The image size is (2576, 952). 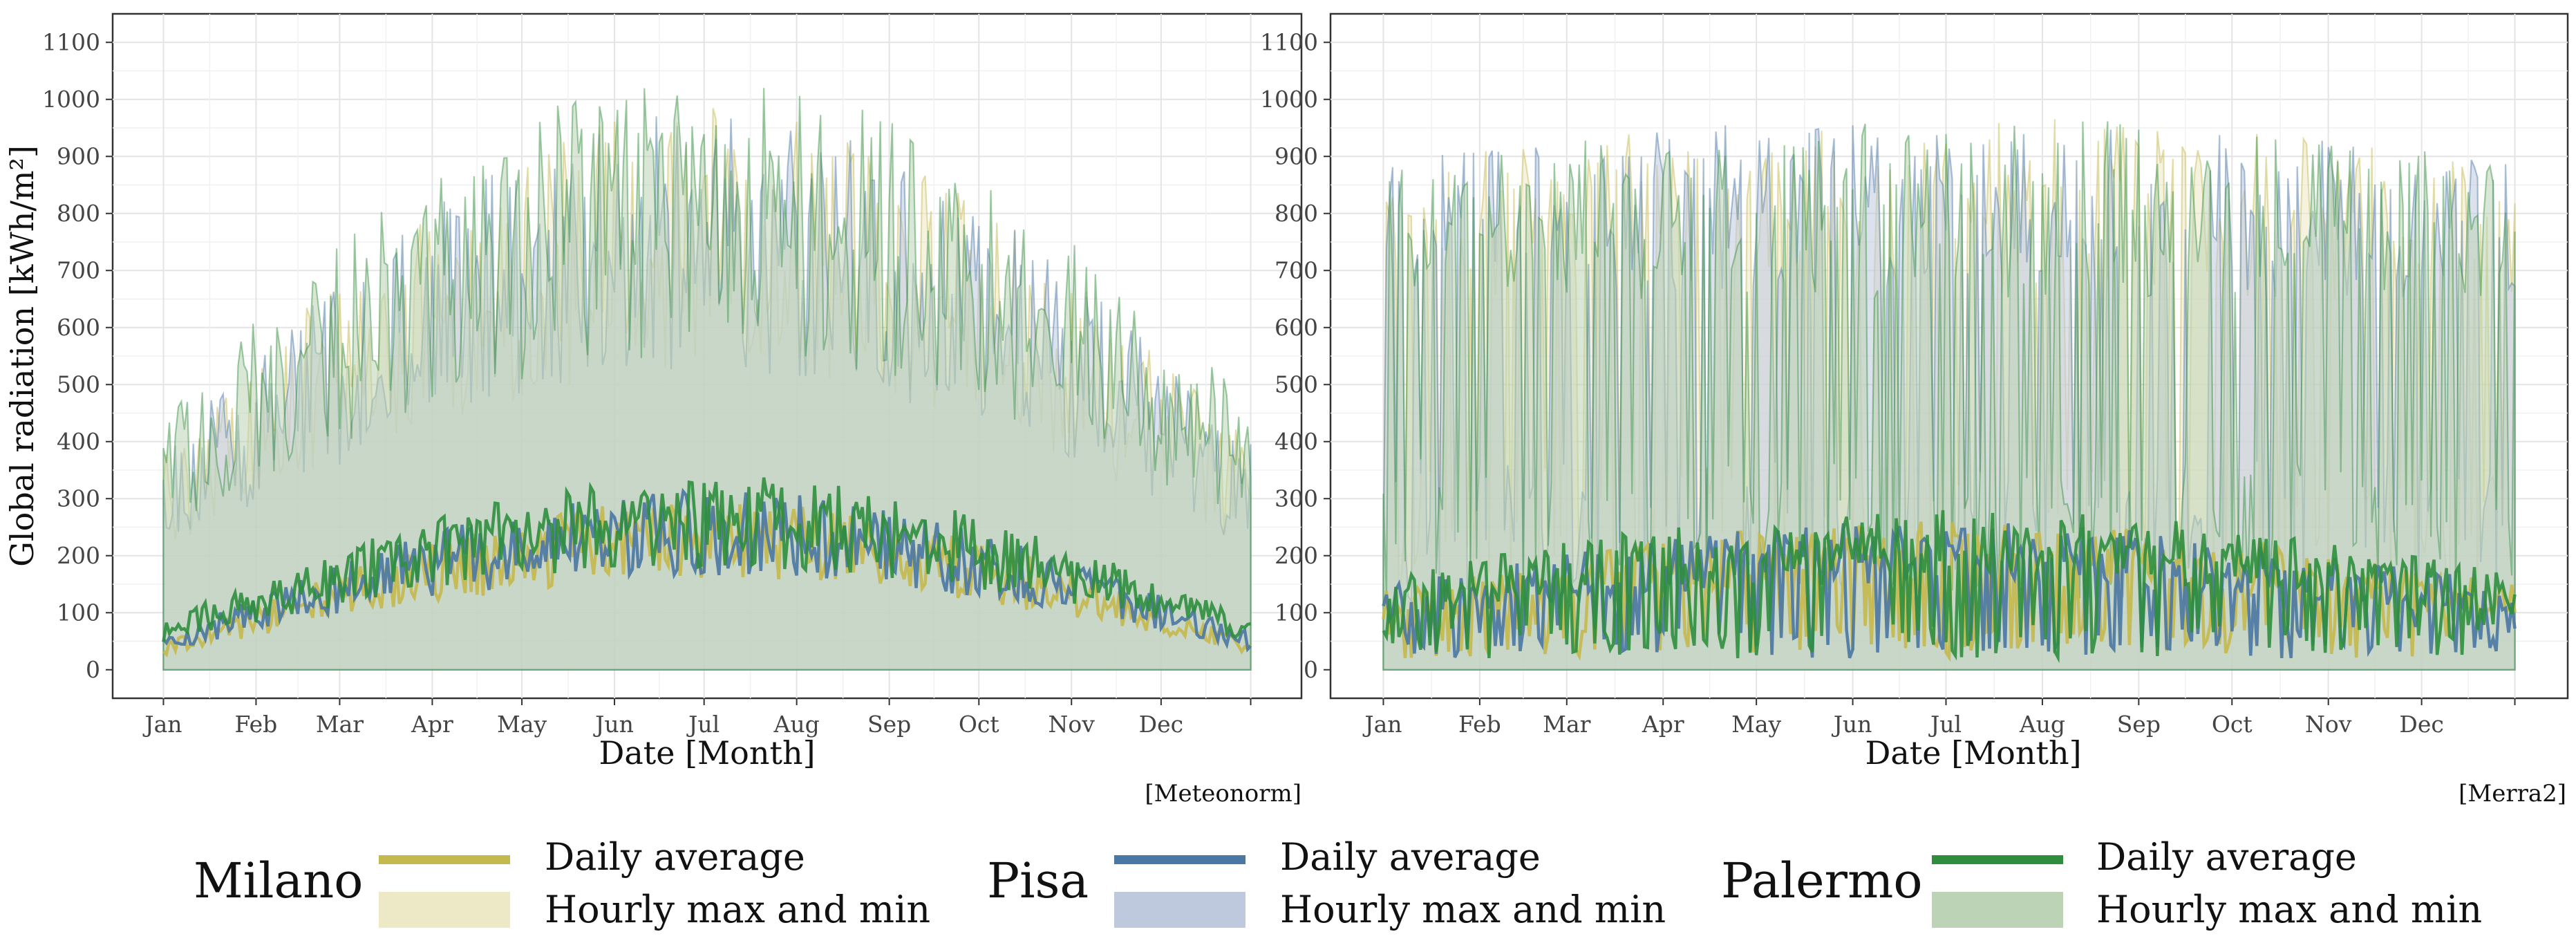 What do you see at coordinates (562, 883) in the screenshot?
I see `legend-group-milano: Milano Daily average Hourly max and min` at bounding box center [562, 883].